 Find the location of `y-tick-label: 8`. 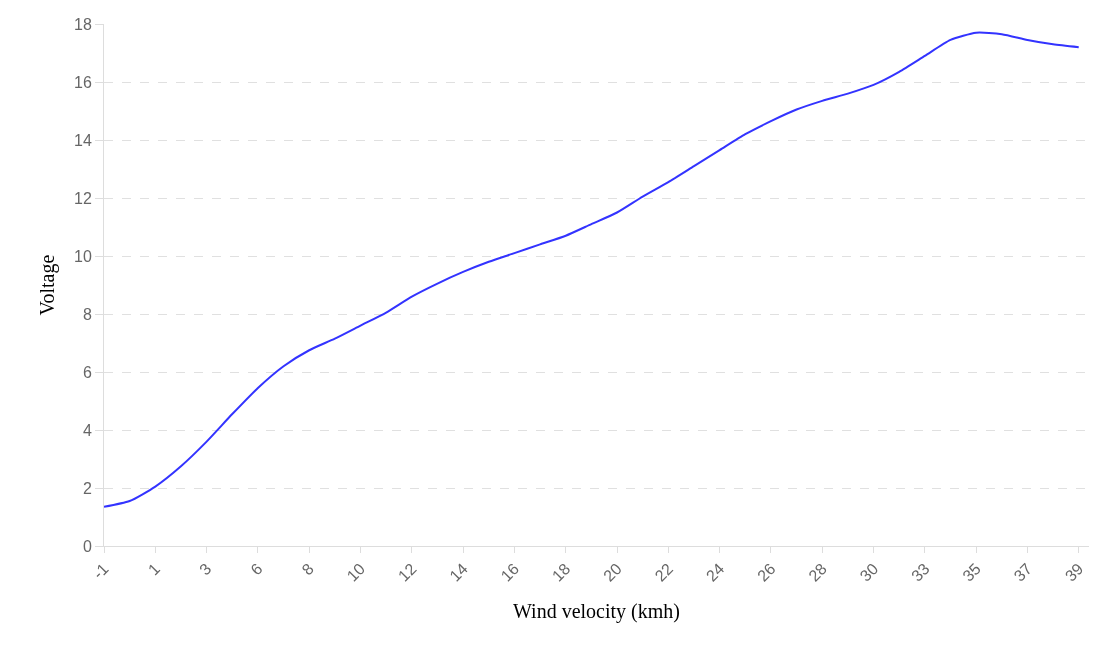

y-tick-label: 8 is located at coordinates (87, 314).